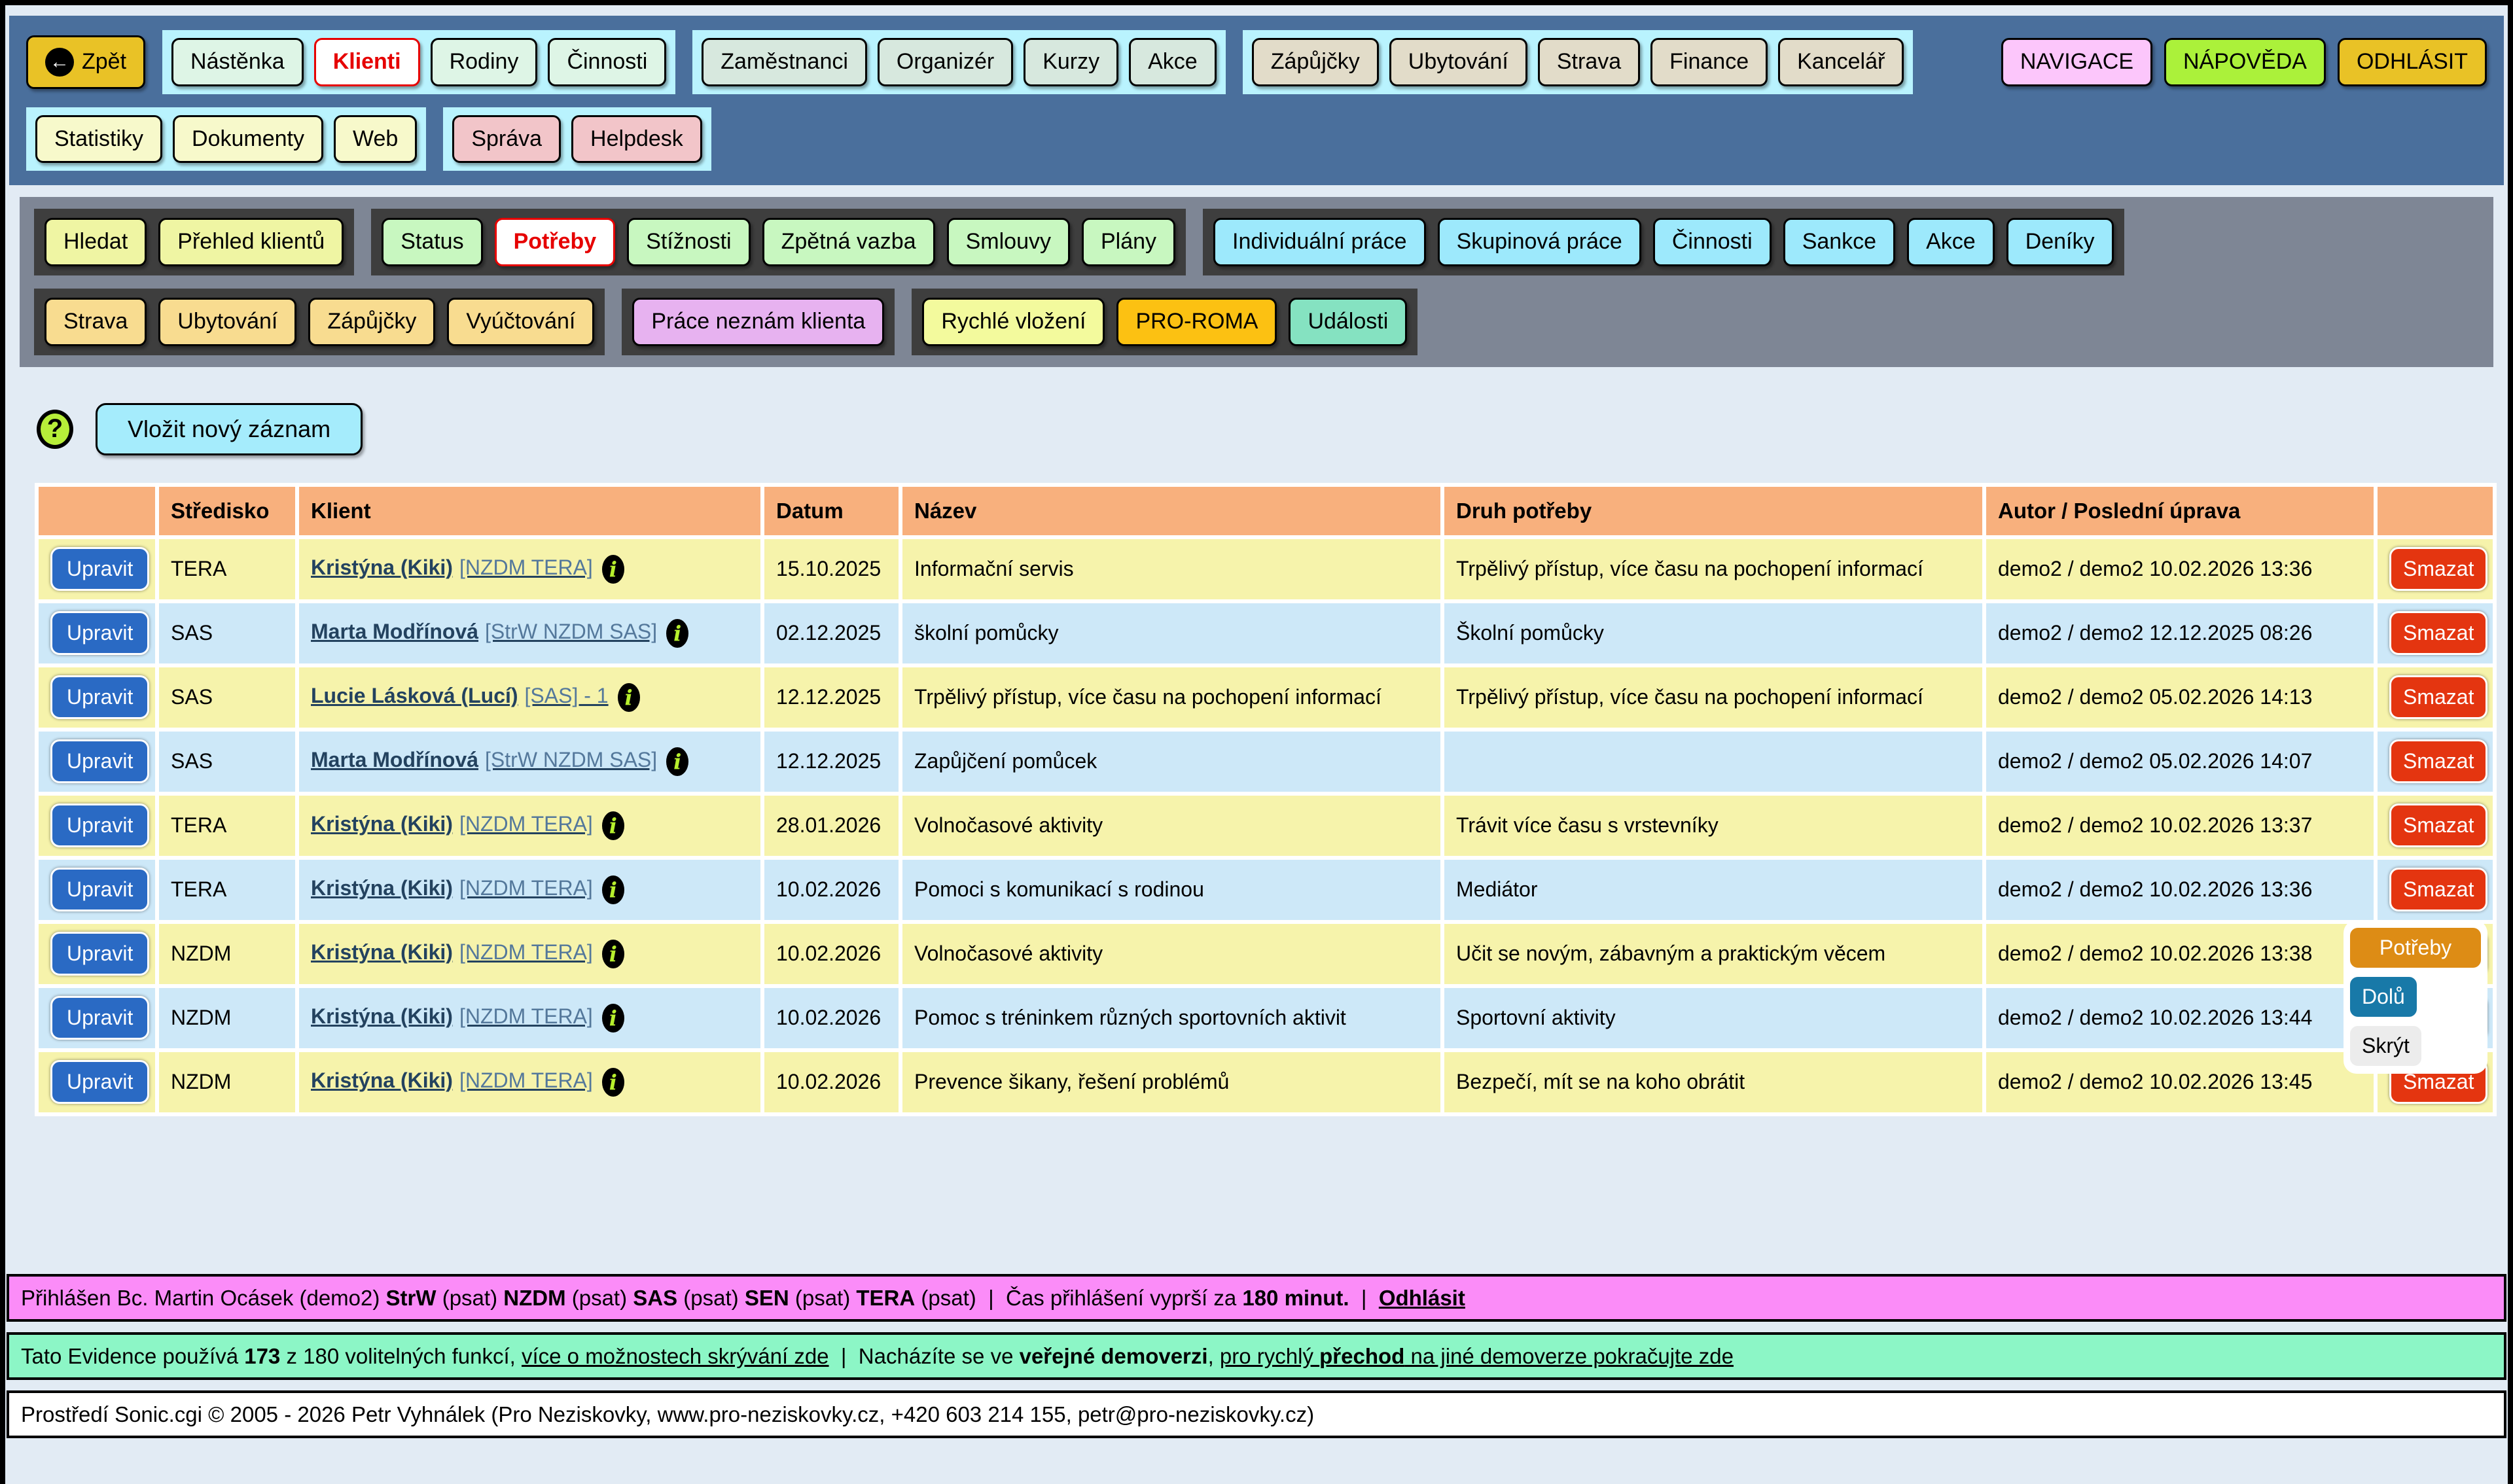 The width and height of the screenshot is (2513, 1484). I want to click on navigace-button: NAVIGACE, so click(2076, 62).